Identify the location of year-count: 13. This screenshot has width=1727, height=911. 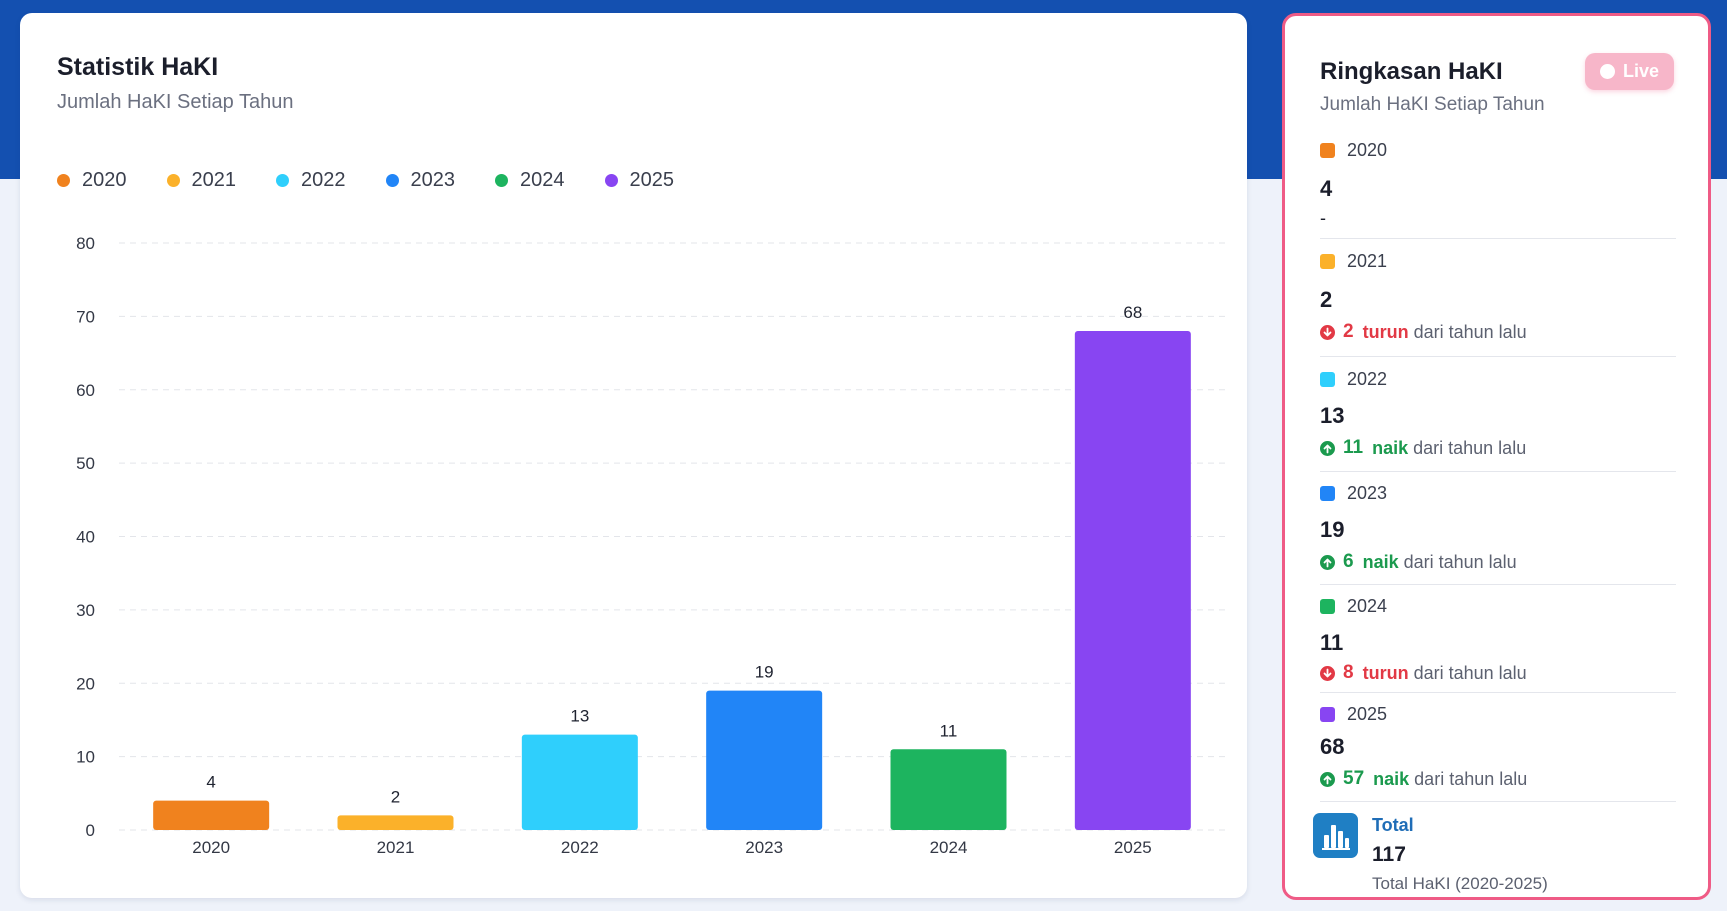
(1332, 415).